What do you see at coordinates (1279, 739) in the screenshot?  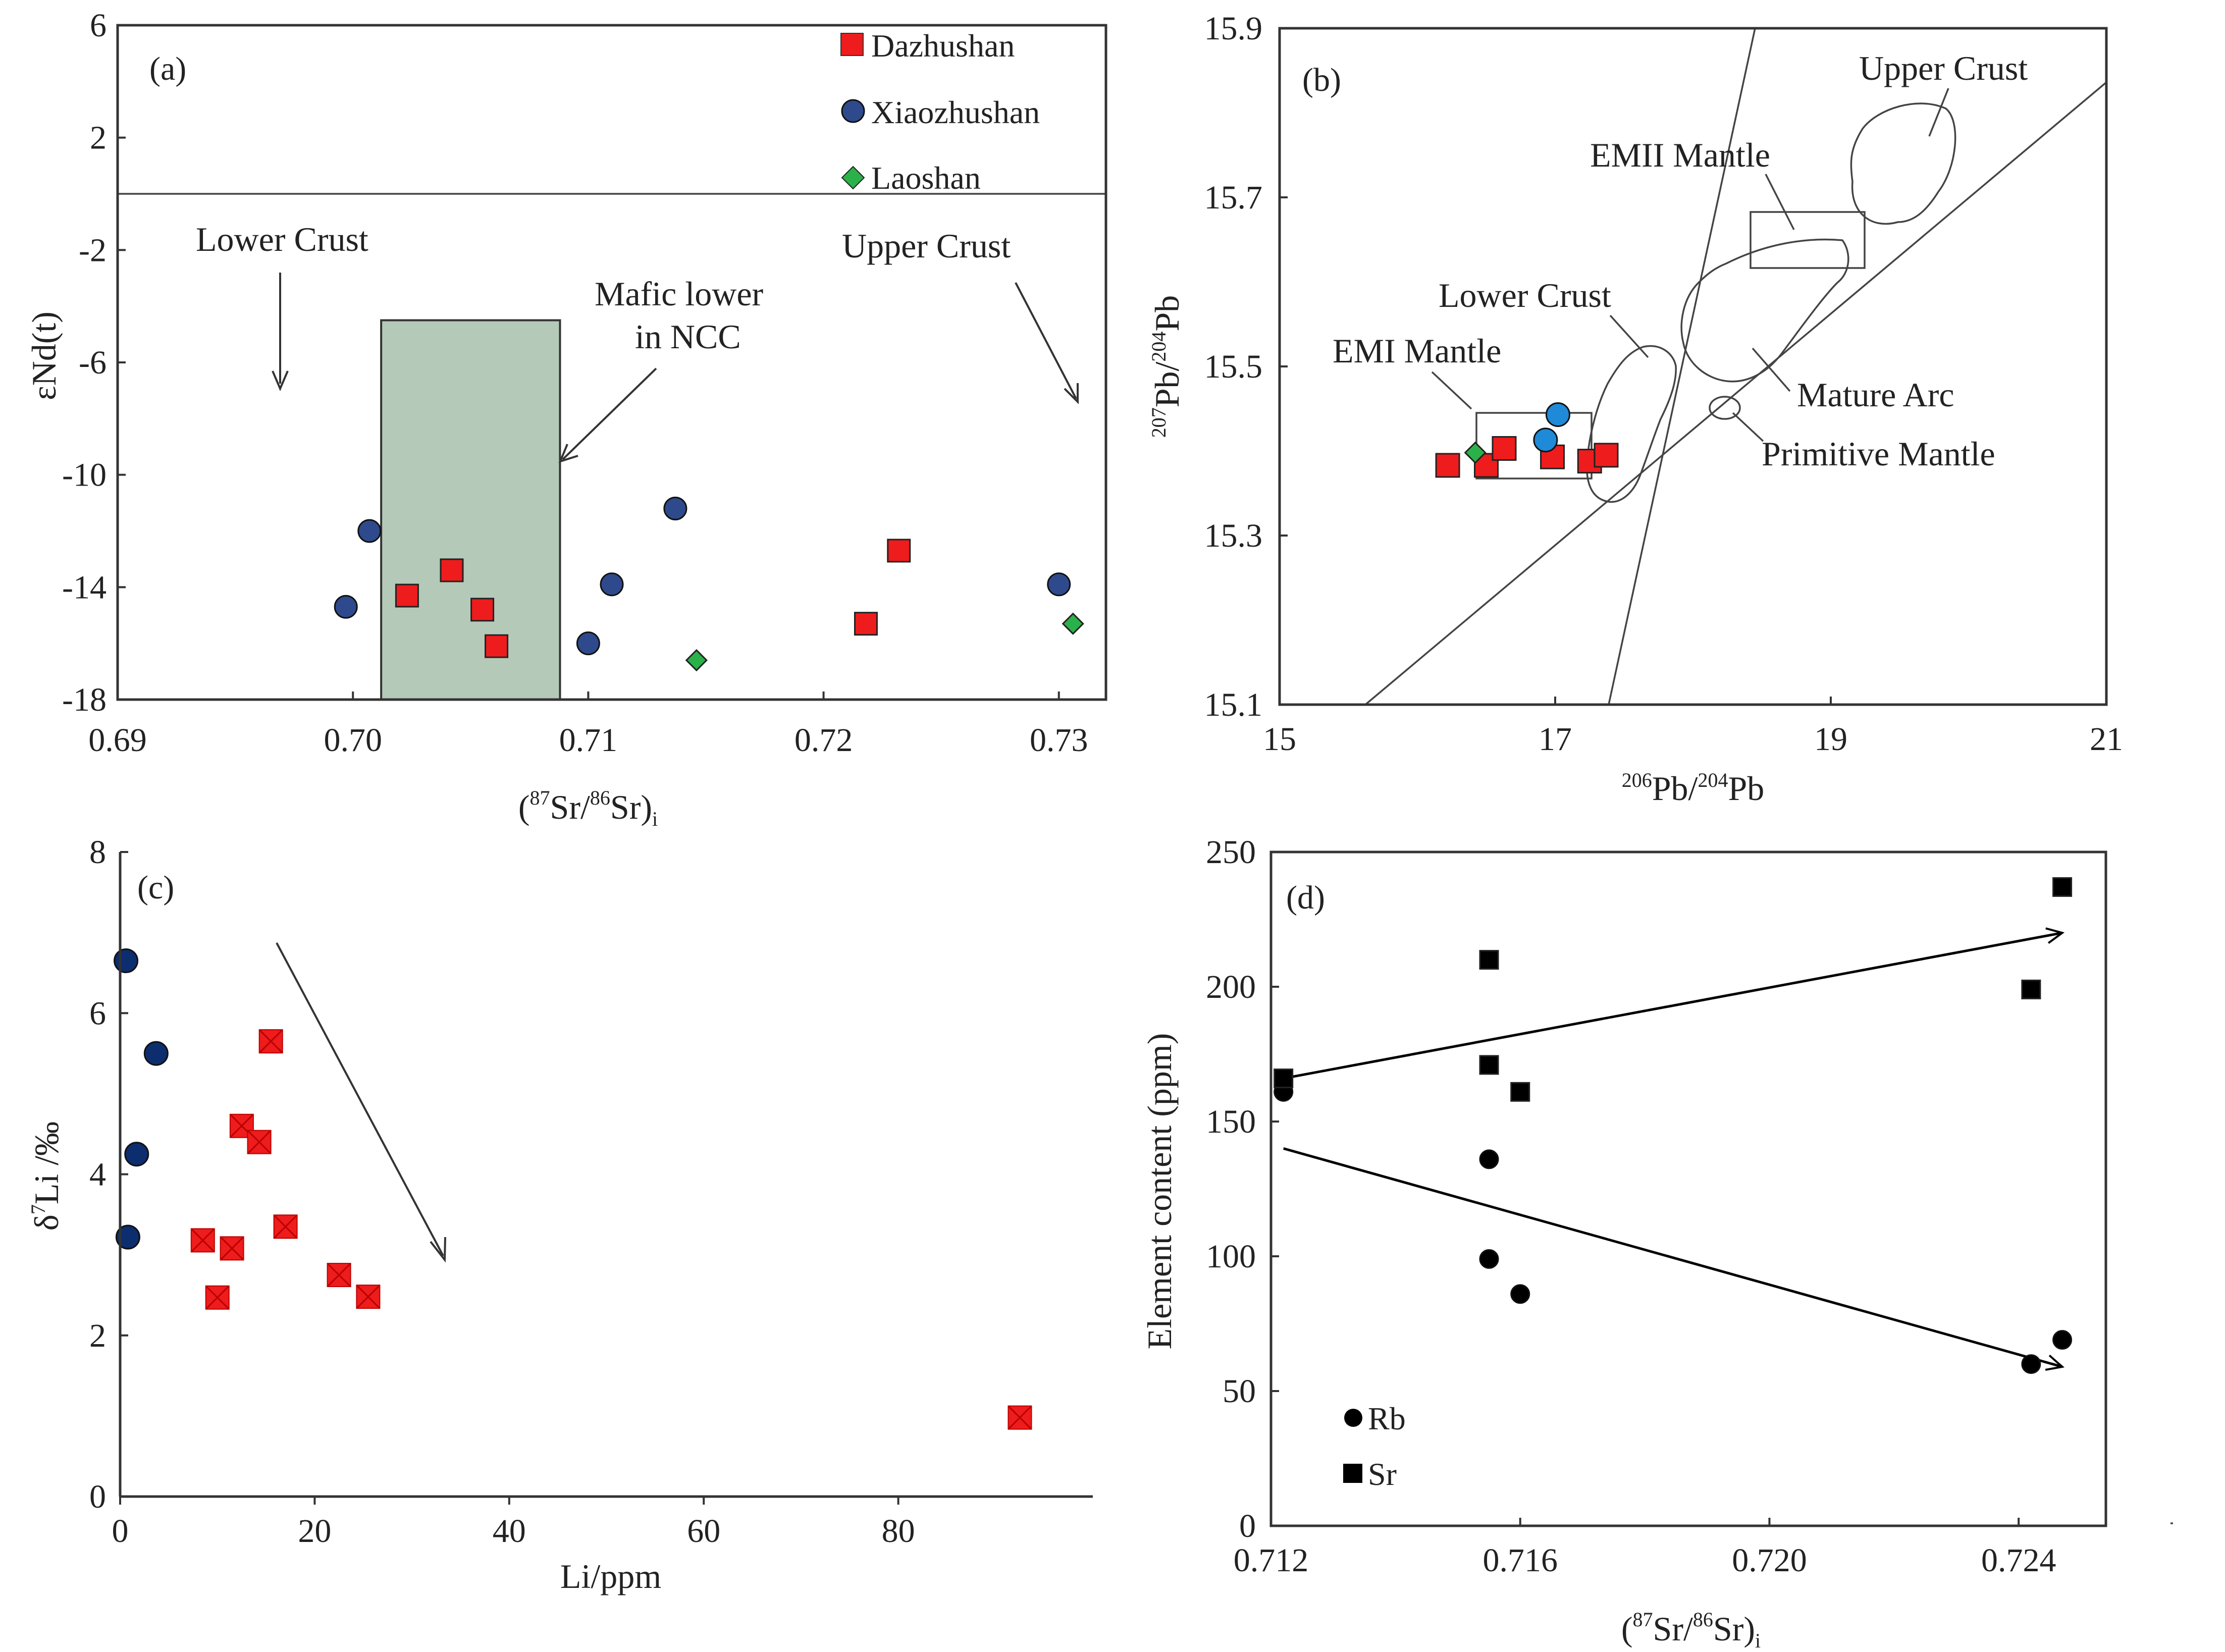 I see `x-tick-label: 15` at bounding box center [1279, 739].